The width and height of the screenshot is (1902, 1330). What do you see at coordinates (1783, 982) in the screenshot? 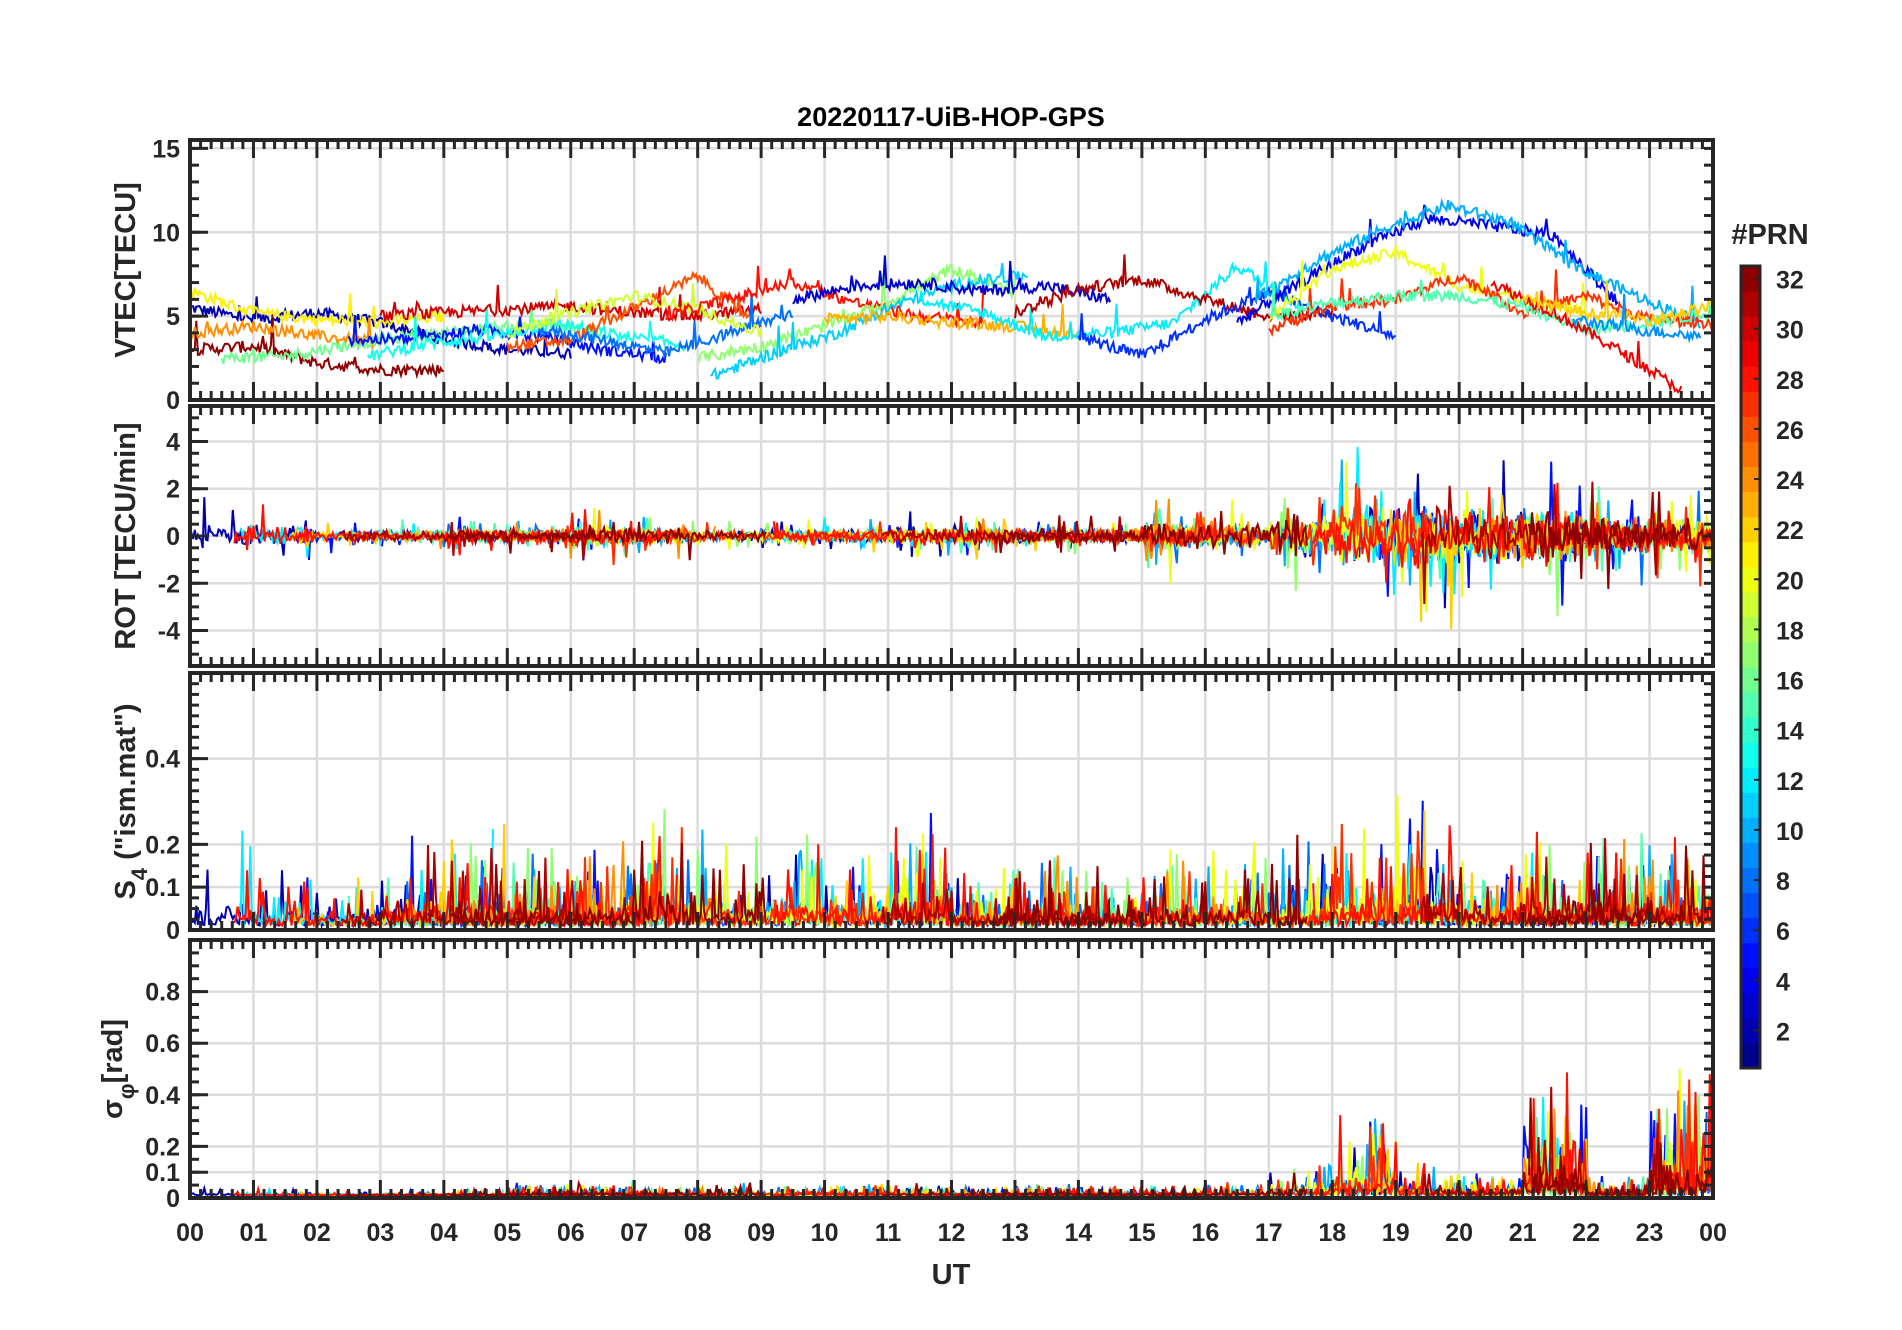
I see `colorbar-tick-label: 4` at bounding box center [1783, 982].